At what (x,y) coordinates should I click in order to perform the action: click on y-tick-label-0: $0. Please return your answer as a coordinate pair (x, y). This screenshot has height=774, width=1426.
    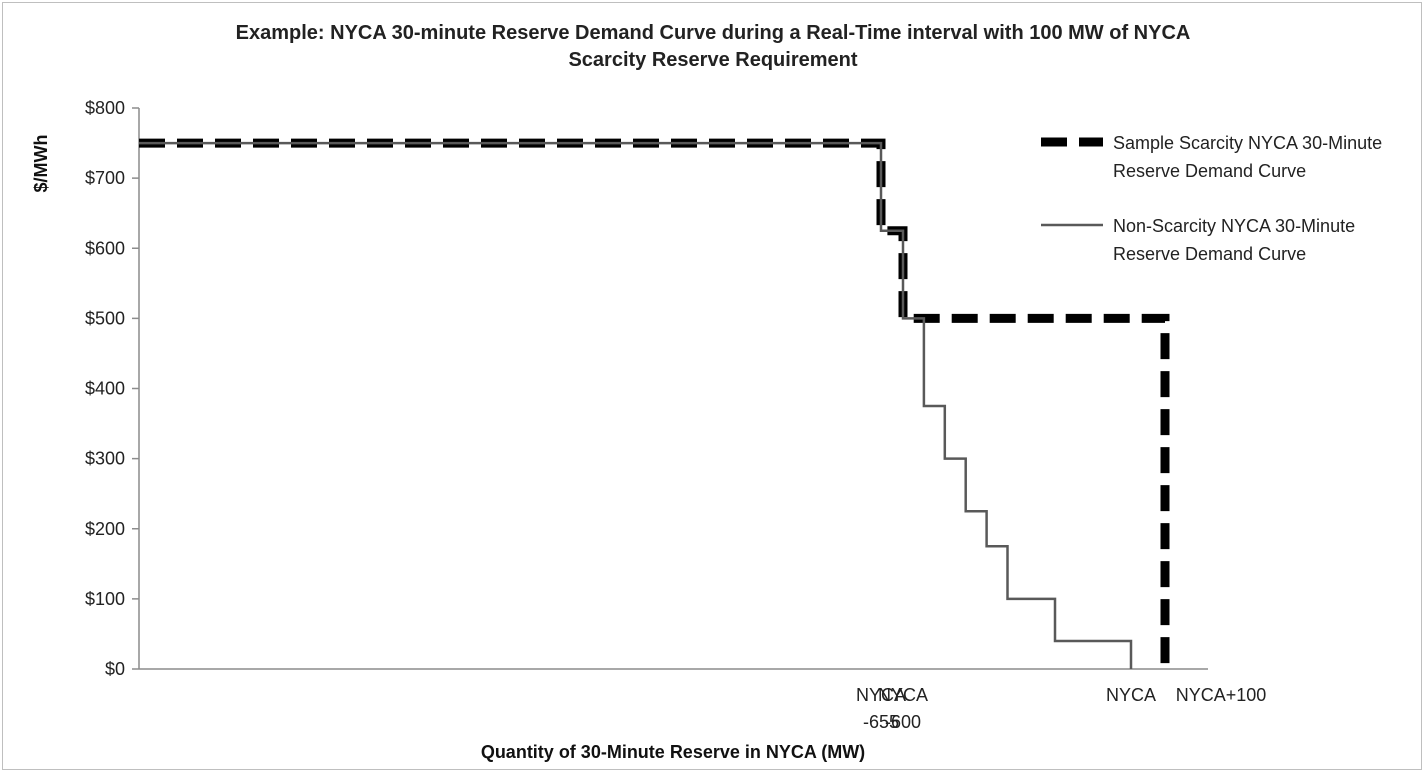
    Looking at the image, I should click on (115, 669).